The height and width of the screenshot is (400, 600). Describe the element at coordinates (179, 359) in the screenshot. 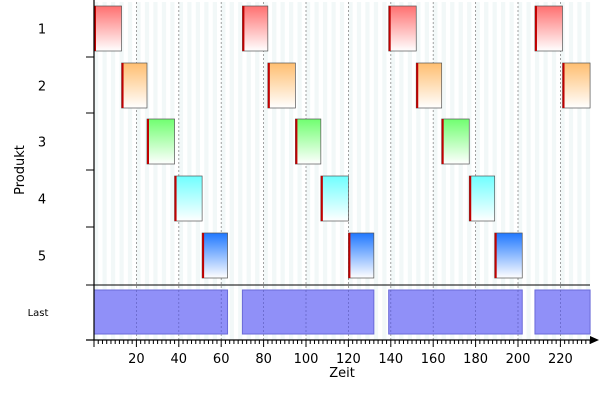

I see `x-tick-label: 40` at that location.